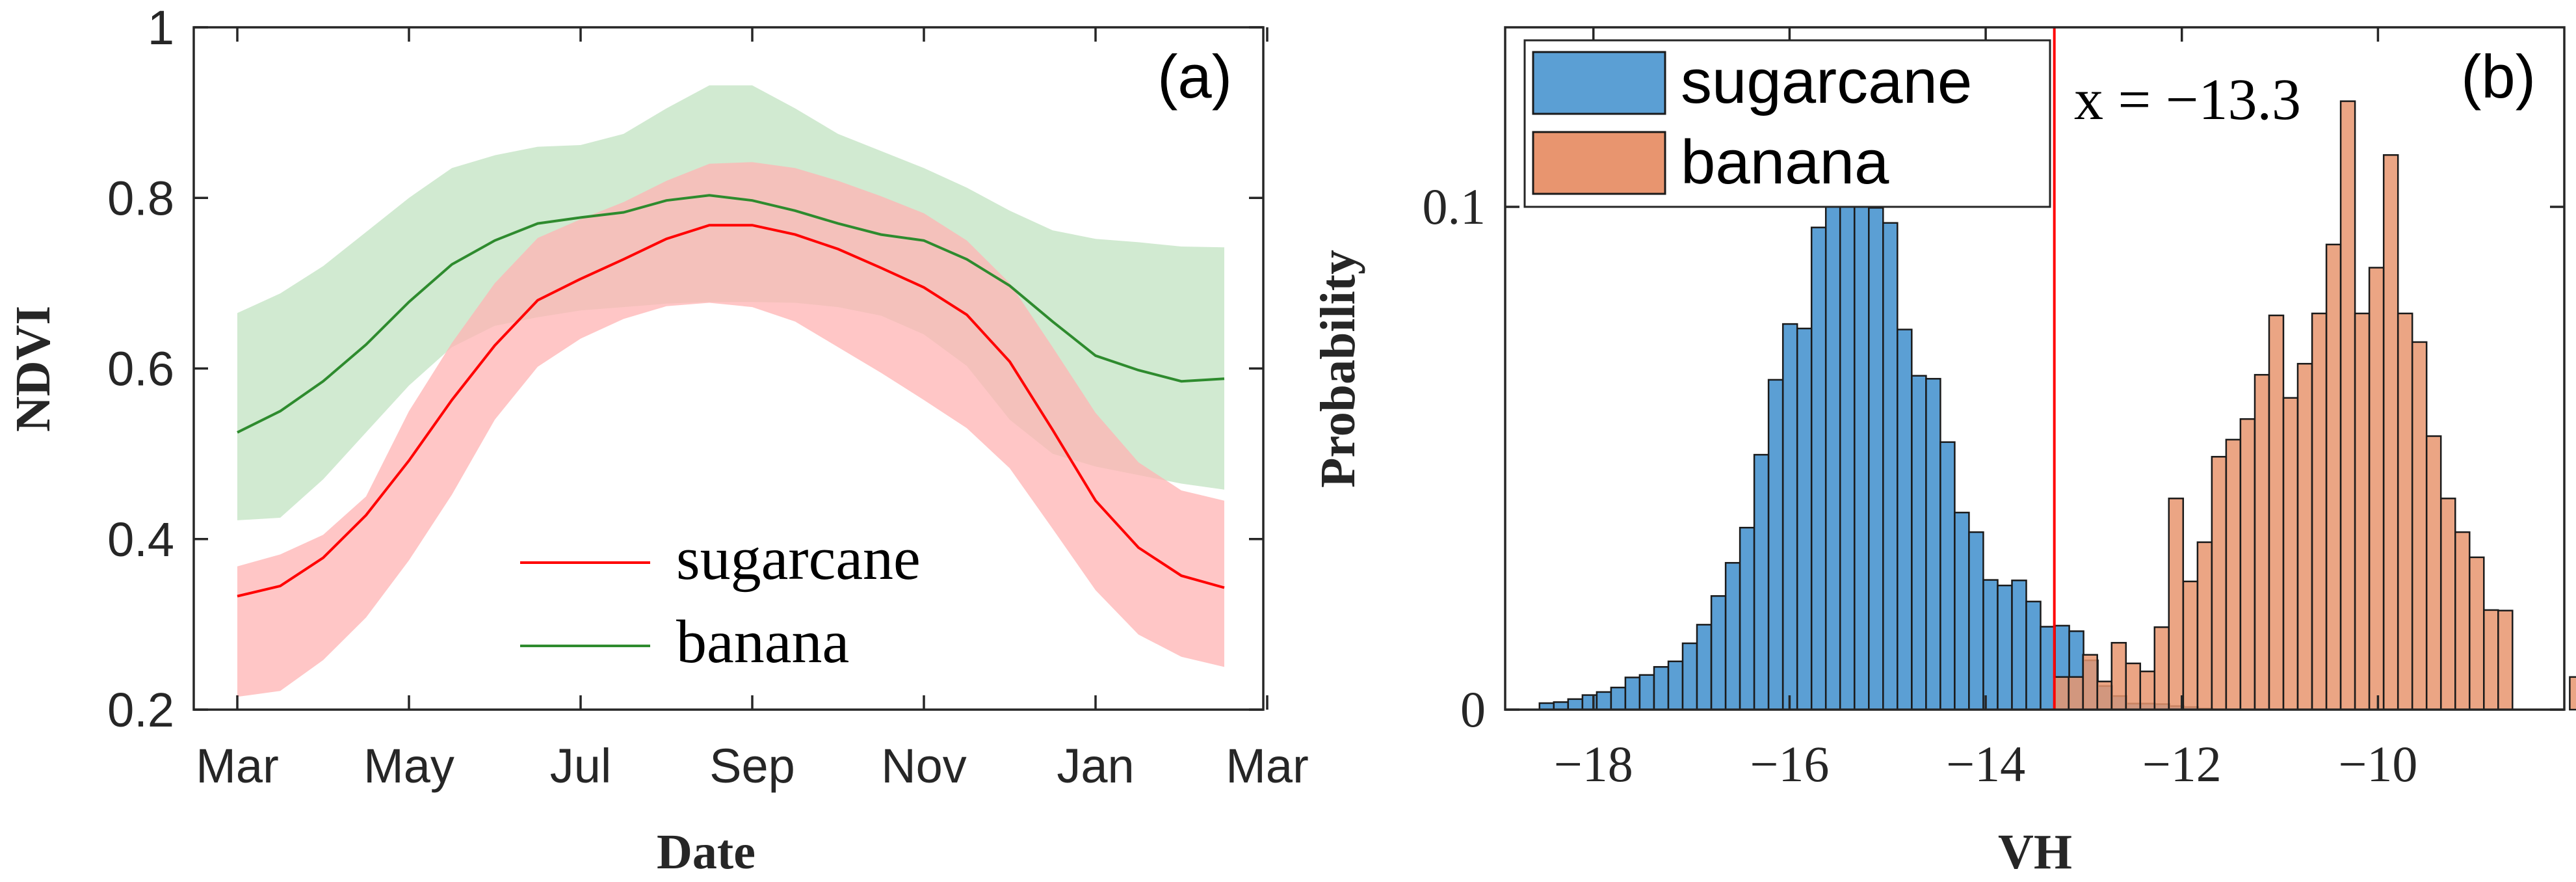 The image size is (2576, 882). What do you see at coordinates (924, 766) in the screenshot?
I see `x-tick-label: Nov` at bounding box center [924, 766].